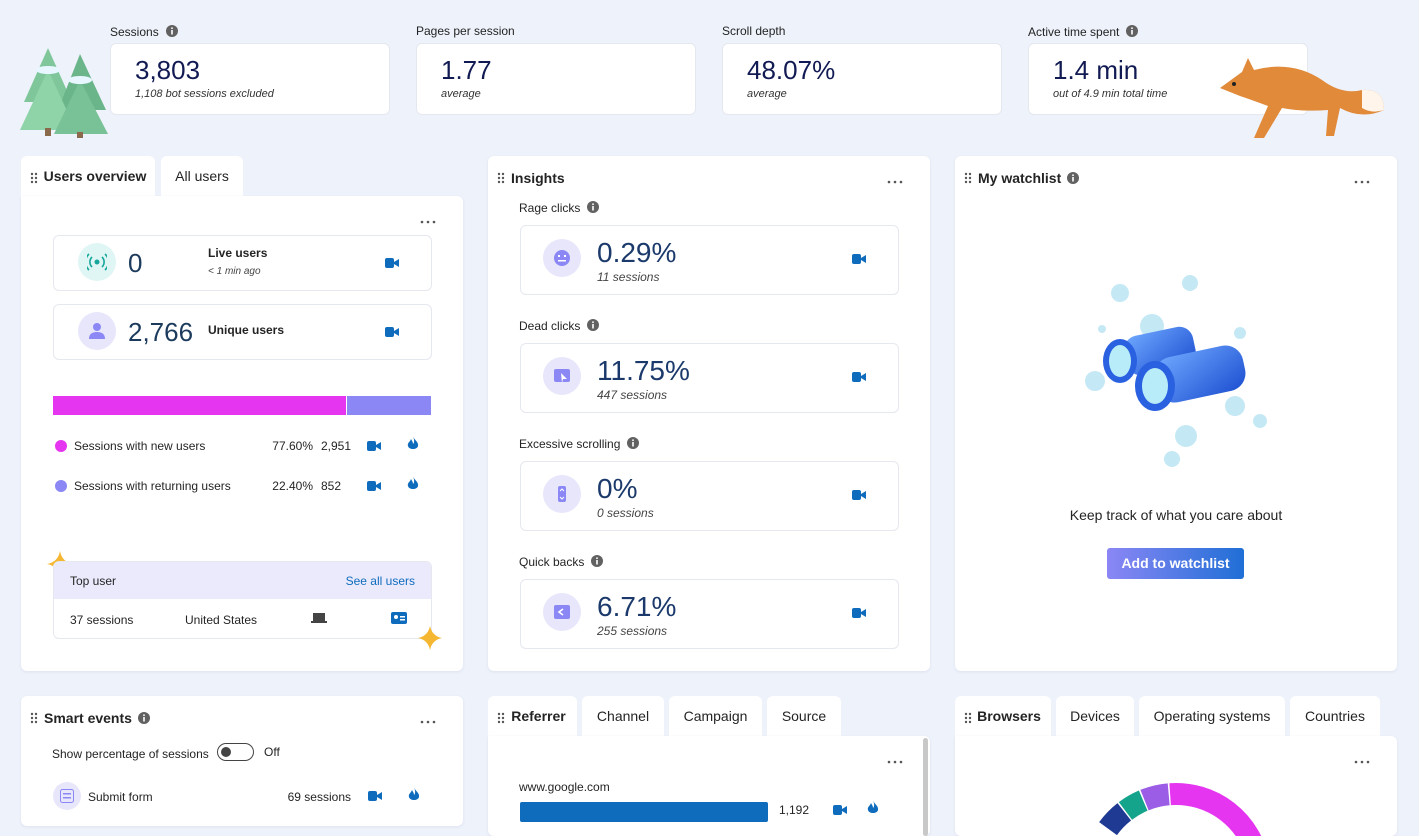 This screenshot has width=1419, height=836. Describe the element at coordinates (1212, 716) in the screenshot. I see `tab: Operating systems` at that location.